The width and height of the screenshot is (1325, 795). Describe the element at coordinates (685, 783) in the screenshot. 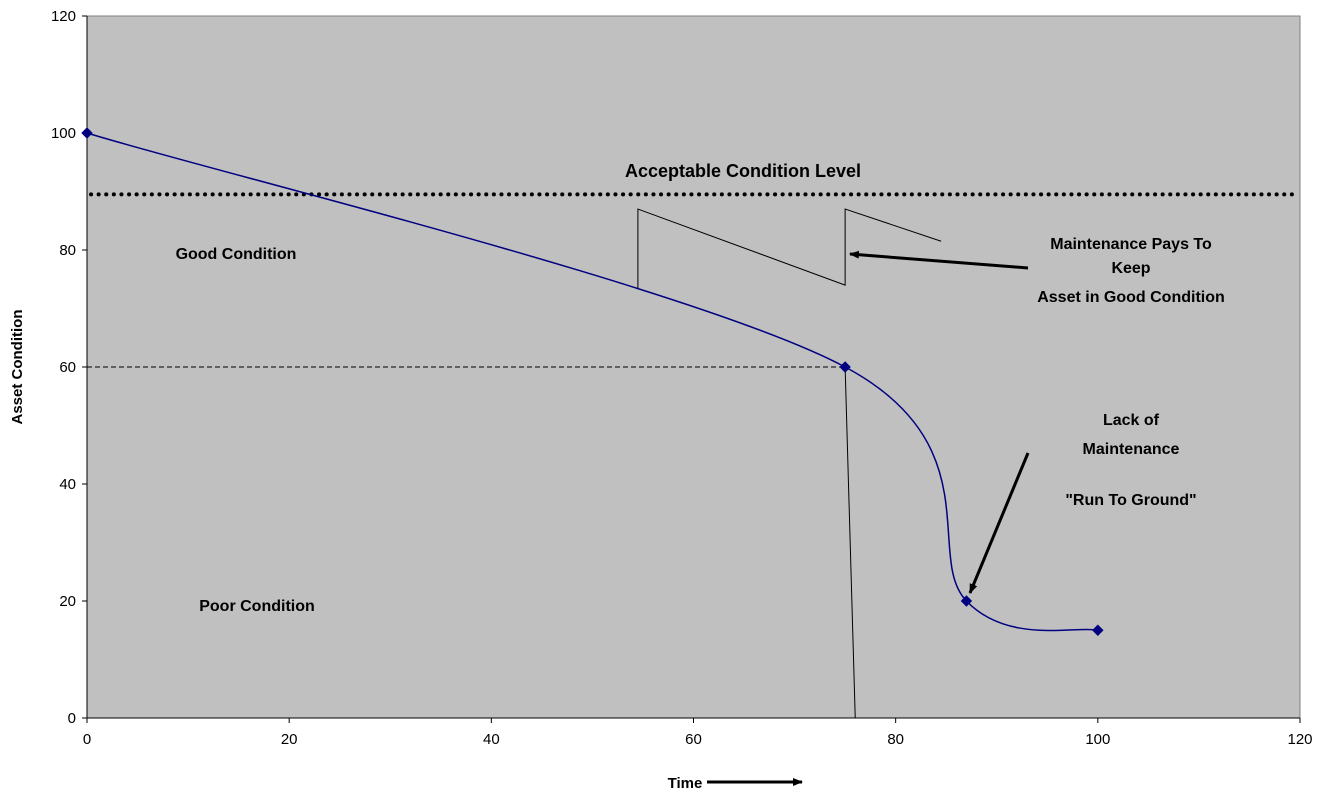

I see `x-axis-title: Time` at that location.